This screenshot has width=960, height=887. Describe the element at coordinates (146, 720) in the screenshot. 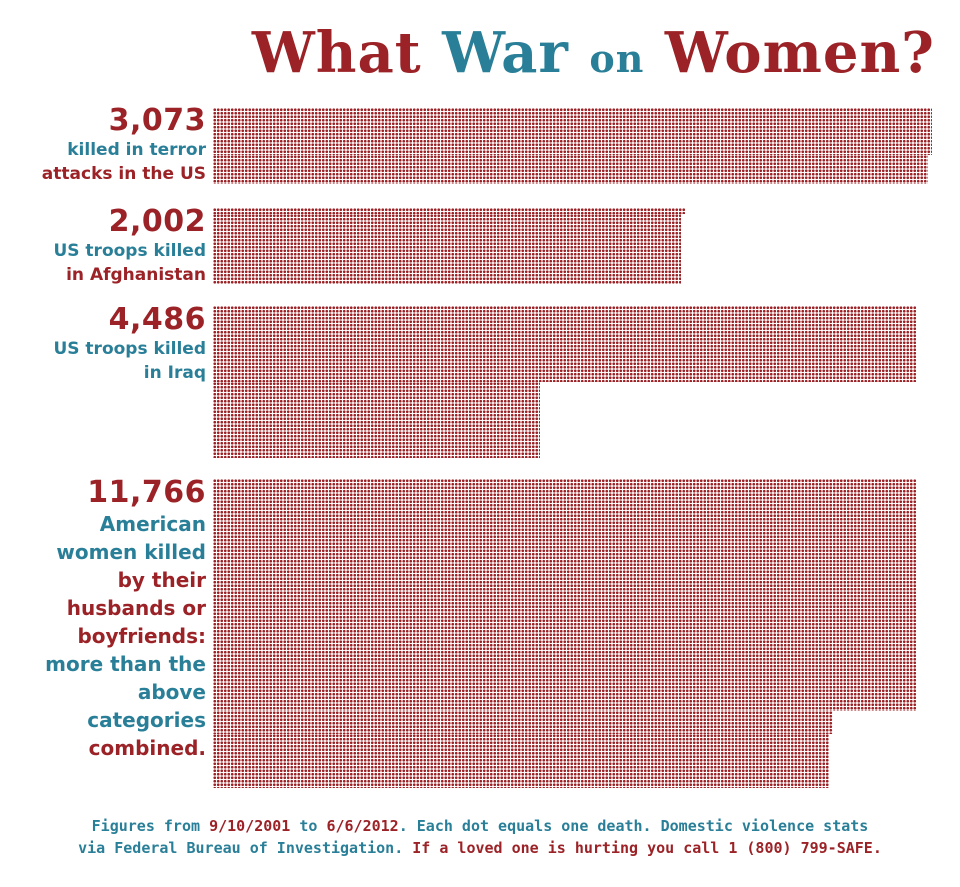

I see `label-line: categories` at that location.